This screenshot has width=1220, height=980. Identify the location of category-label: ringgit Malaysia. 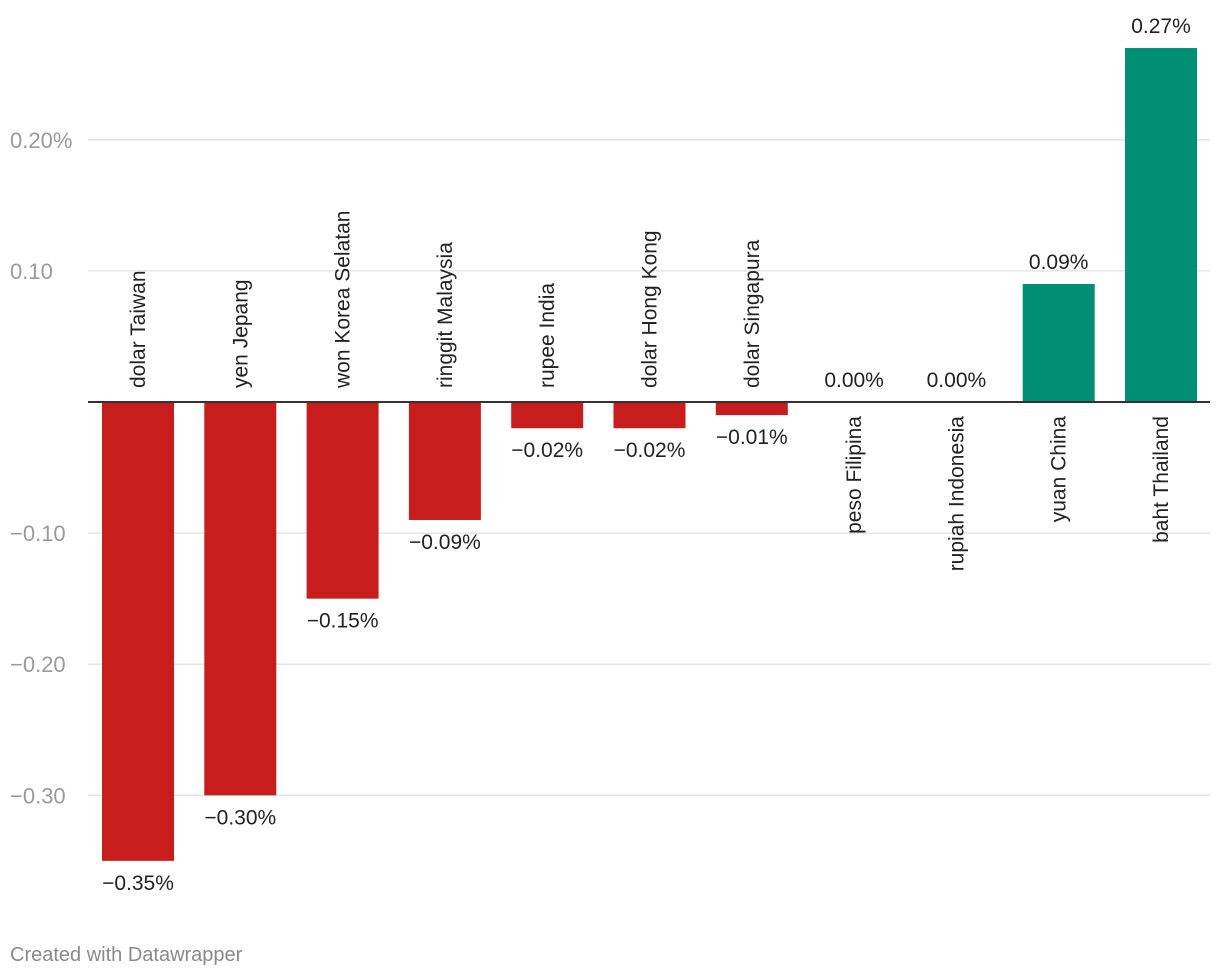
(445, 315).